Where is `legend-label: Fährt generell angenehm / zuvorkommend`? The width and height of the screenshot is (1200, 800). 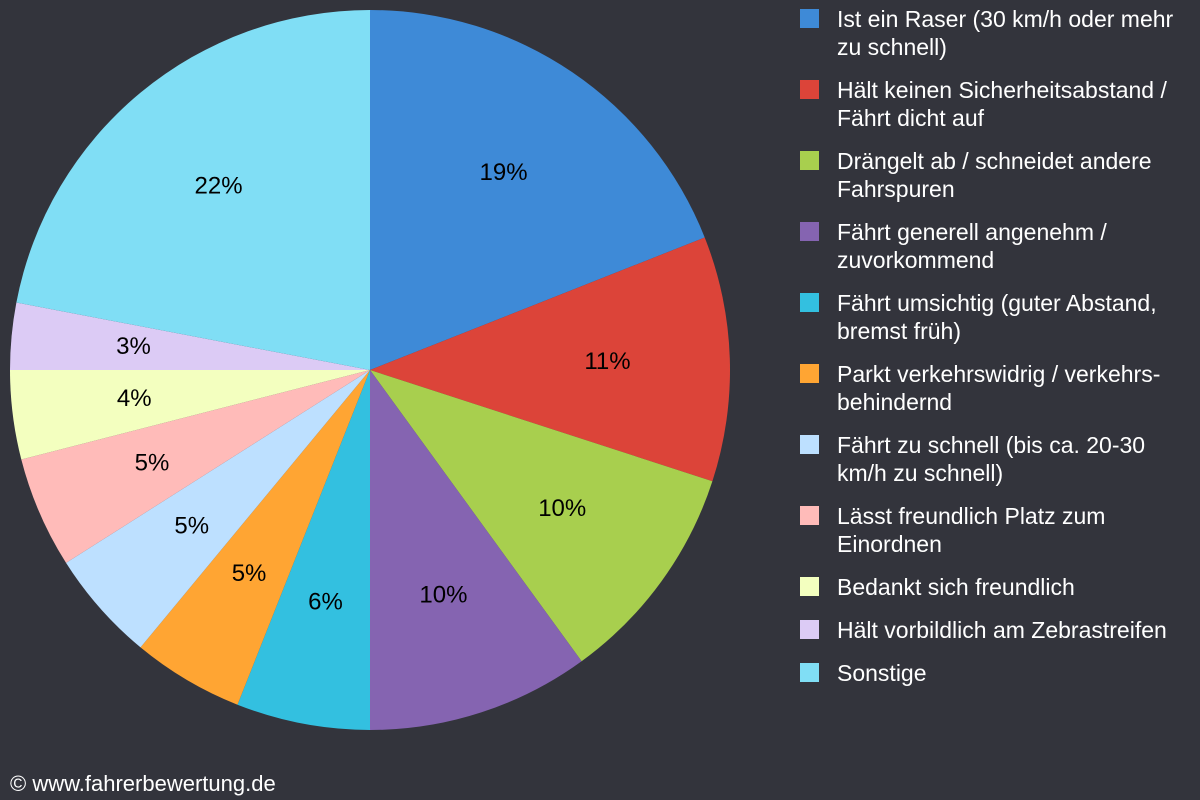
legend-label: Fährt generell angenehm / zuvorkommend is located at coordinates (972, 246).